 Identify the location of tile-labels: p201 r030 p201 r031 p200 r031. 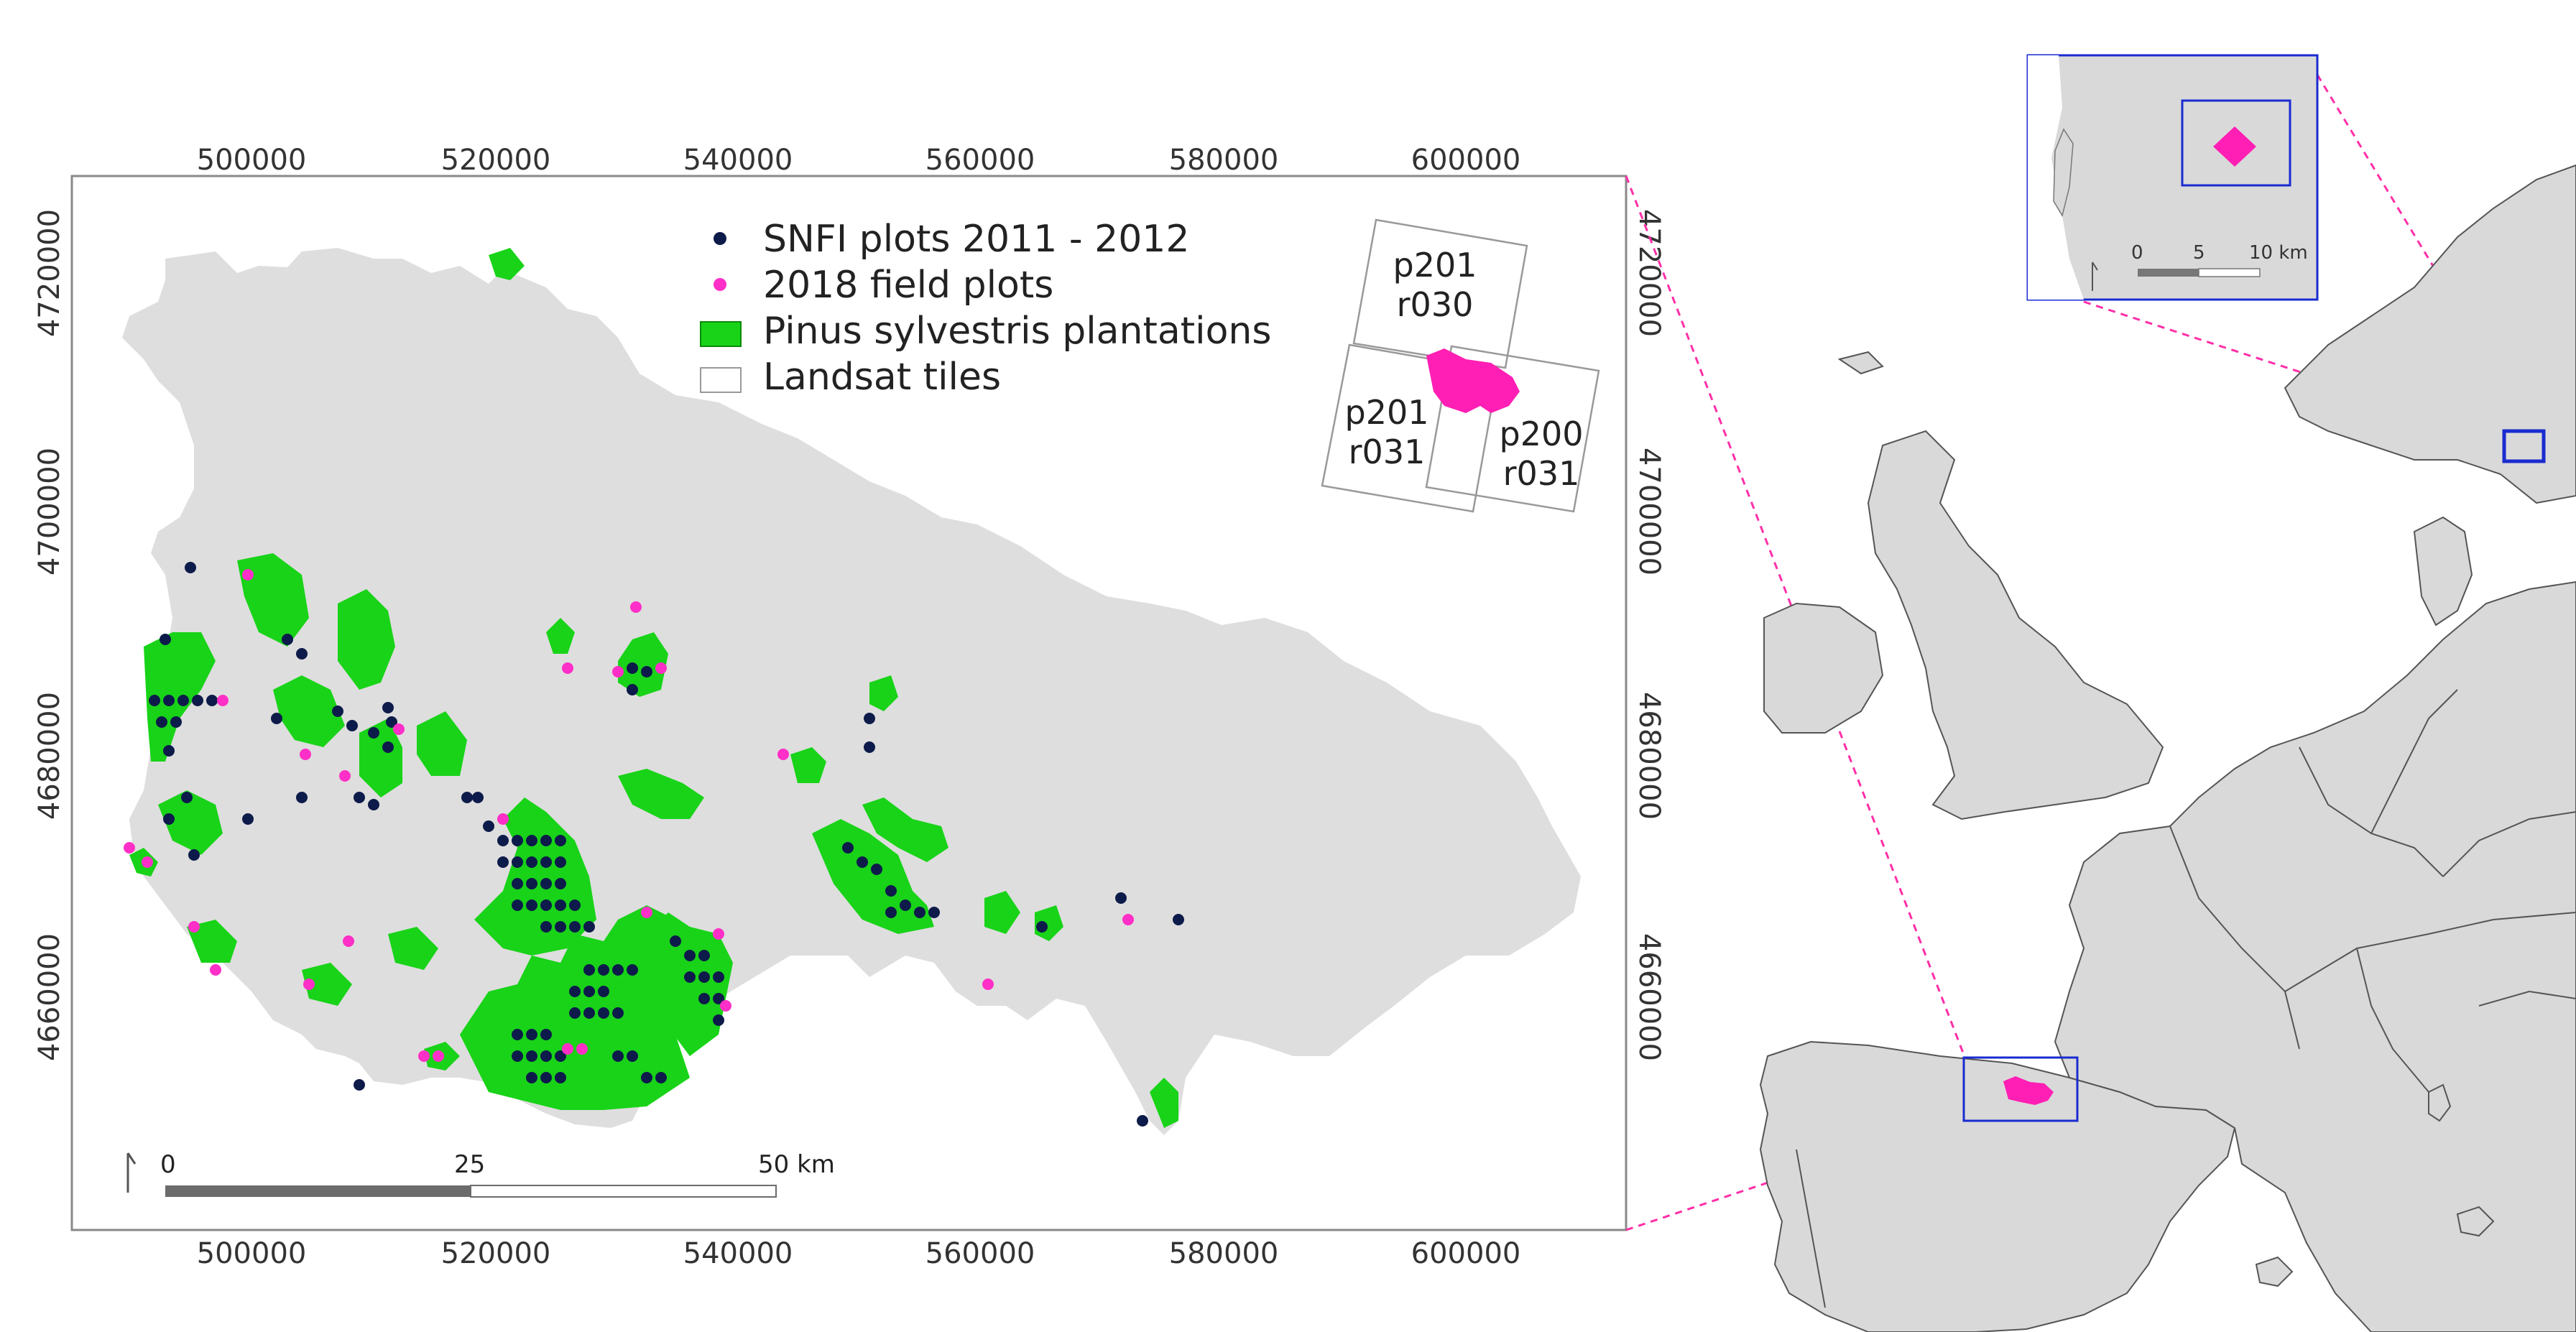
(1464, 369).